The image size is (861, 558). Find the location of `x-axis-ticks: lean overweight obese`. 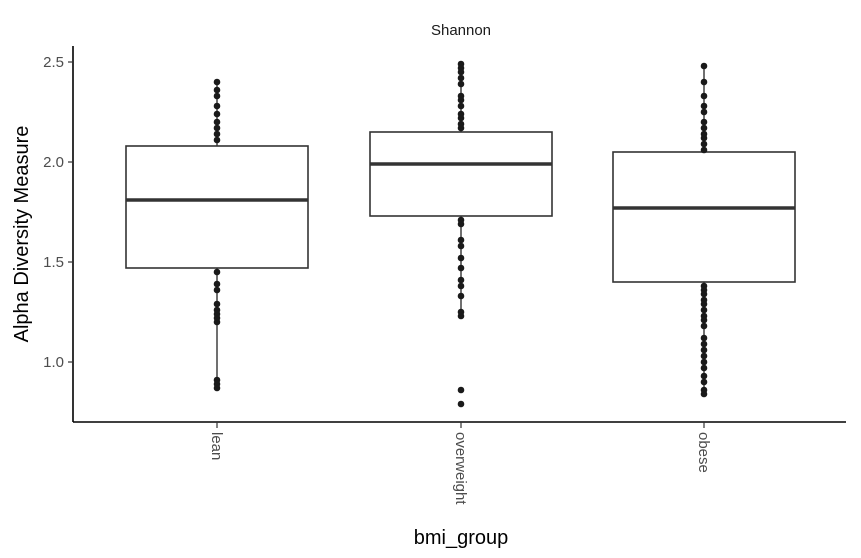

x-axis-ticks: lean overweight obese is located at coordinates (460, 463).